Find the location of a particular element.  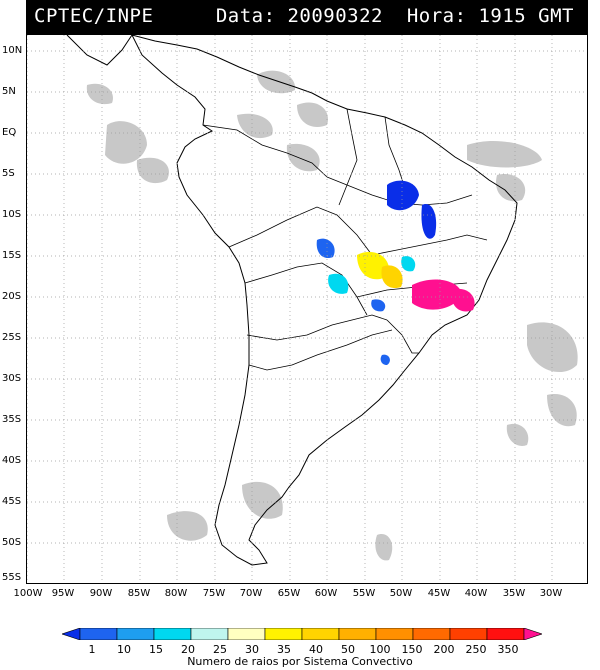

lat-label: 5S is located at coordinates (8, 173).